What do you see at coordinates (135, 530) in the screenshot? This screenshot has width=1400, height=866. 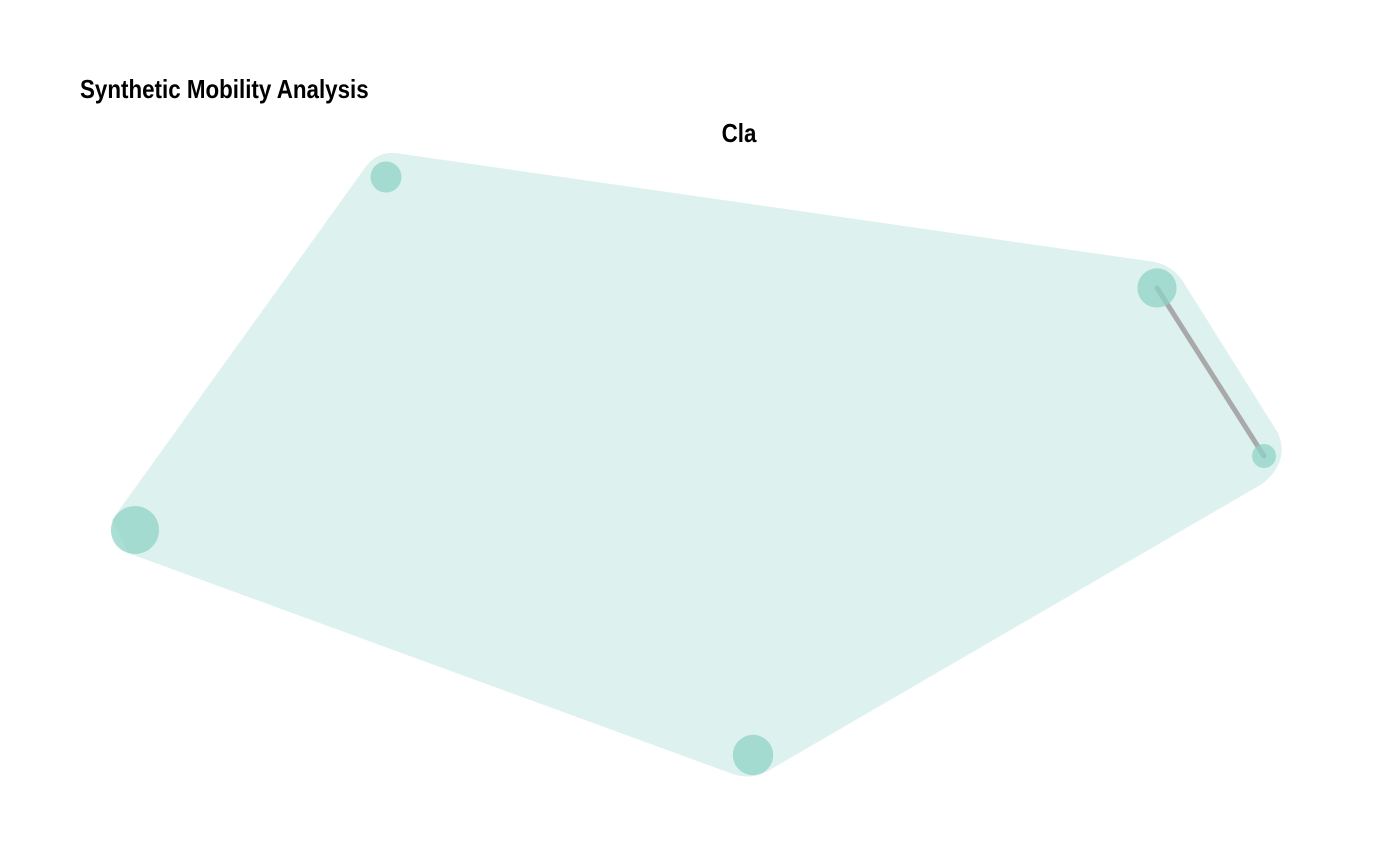 I see `node-n4` at bounding box center [135, 530].